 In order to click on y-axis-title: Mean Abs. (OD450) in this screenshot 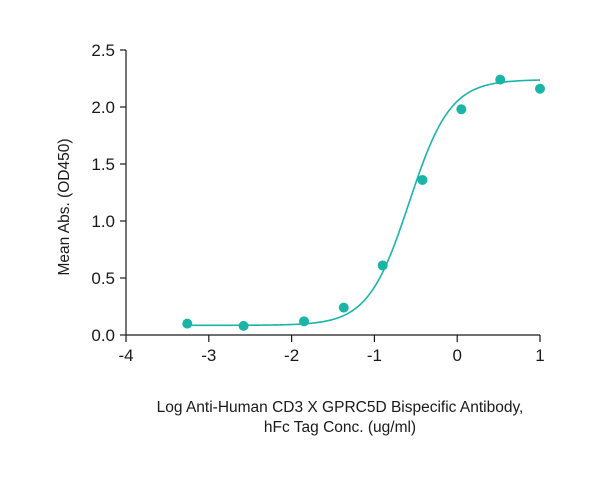, I will do `click(64, 207)`.